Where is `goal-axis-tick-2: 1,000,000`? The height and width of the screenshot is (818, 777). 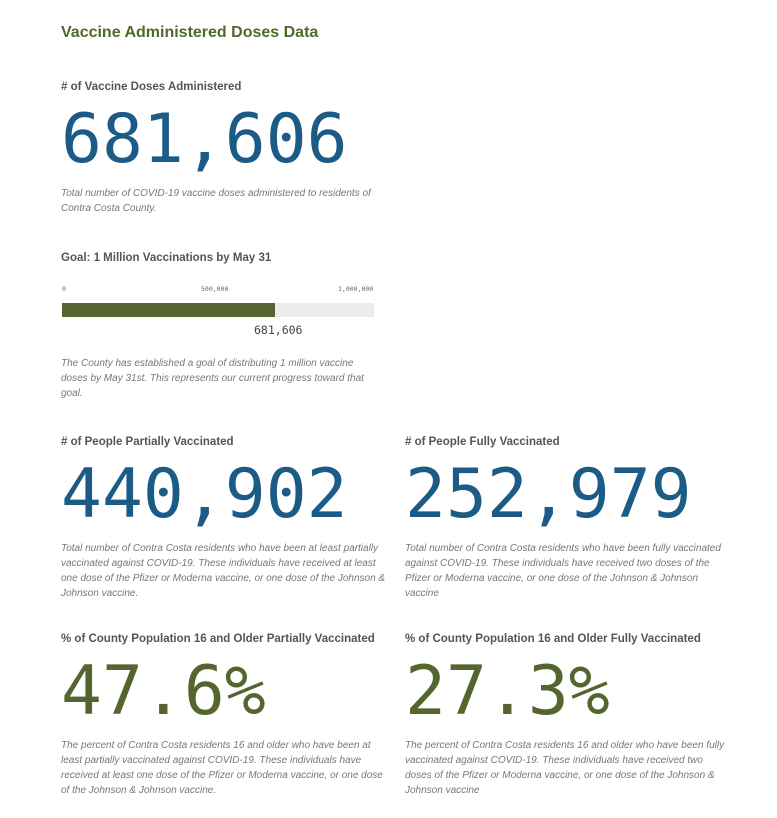 goal-axis-tick-2: 1,000,000 is located at coordinates (356, 289).